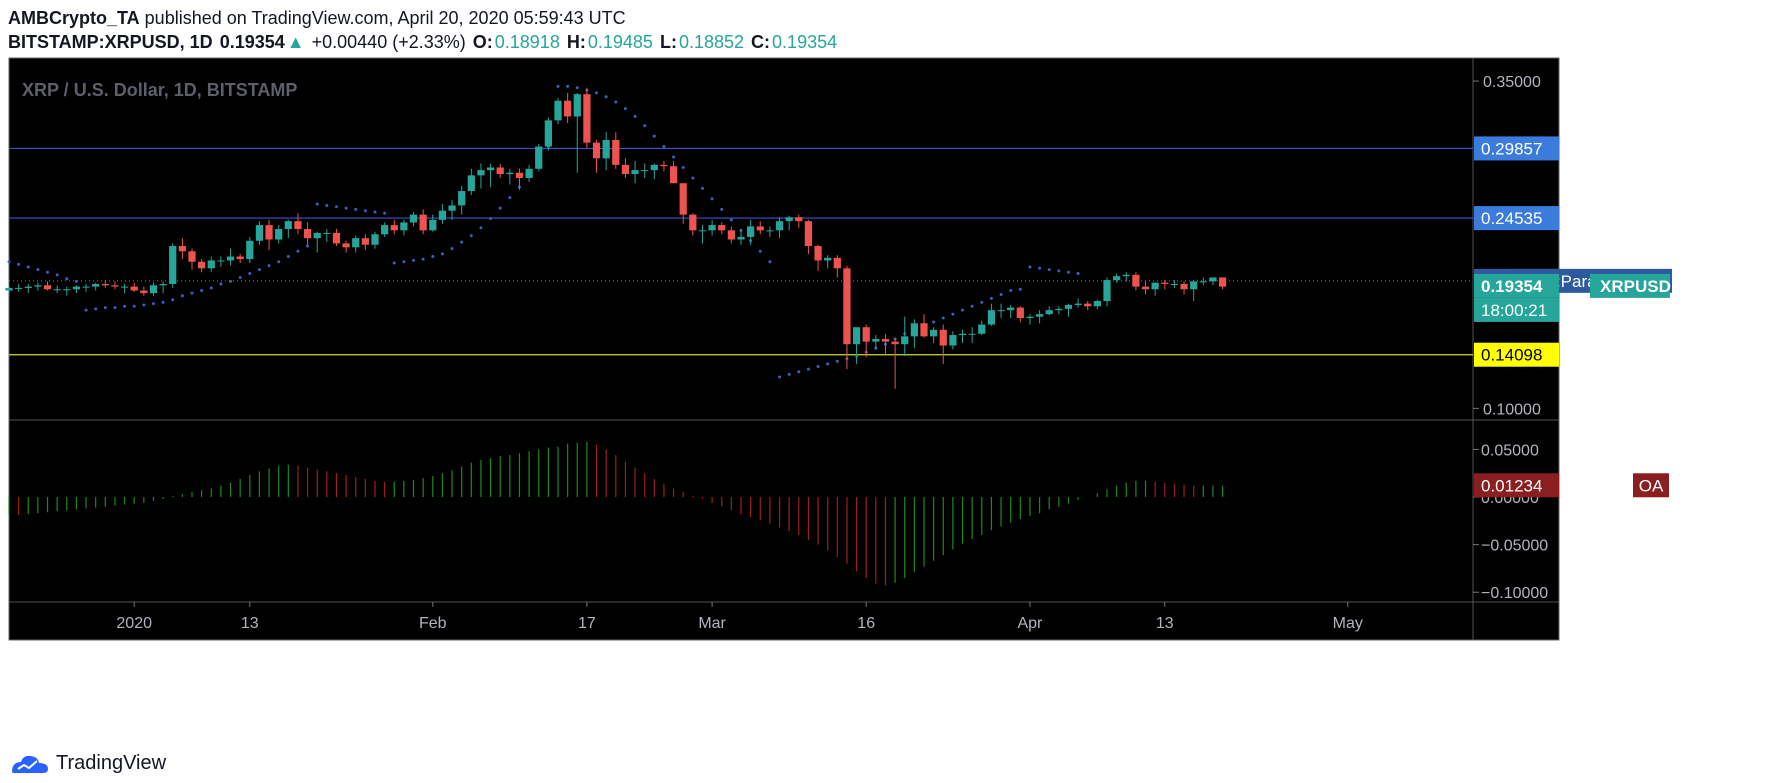 The image size is (1783, 783). What do you see at coordinates (250, 623) in the screenshot?
I see `time-tick-label: 13` at bounding box center [250, 623].